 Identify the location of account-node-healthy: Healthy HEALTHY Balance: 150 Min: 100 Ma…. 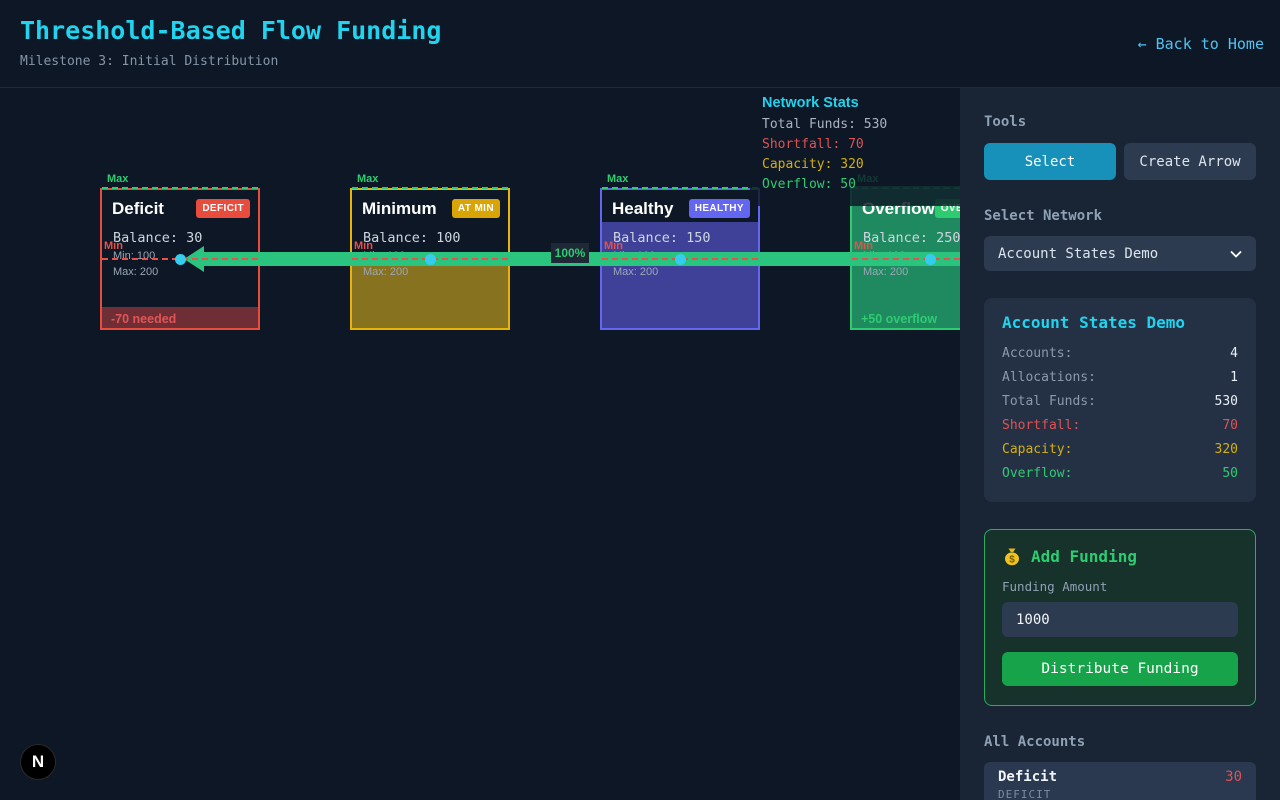
(680, 259).